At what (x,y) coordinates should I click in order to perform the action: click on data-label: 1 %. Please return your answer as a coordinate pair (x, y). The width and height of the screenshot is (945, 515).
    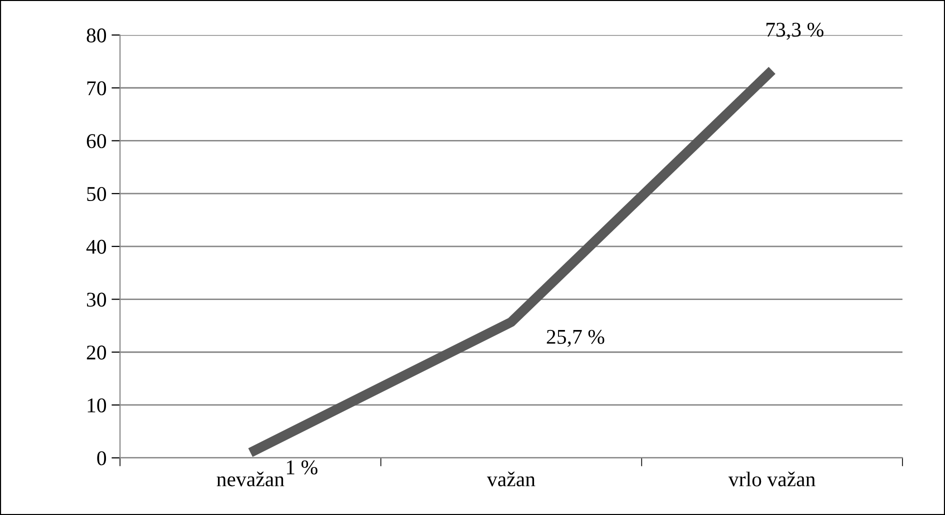
    Looking at the image, I should click on (302, 467).